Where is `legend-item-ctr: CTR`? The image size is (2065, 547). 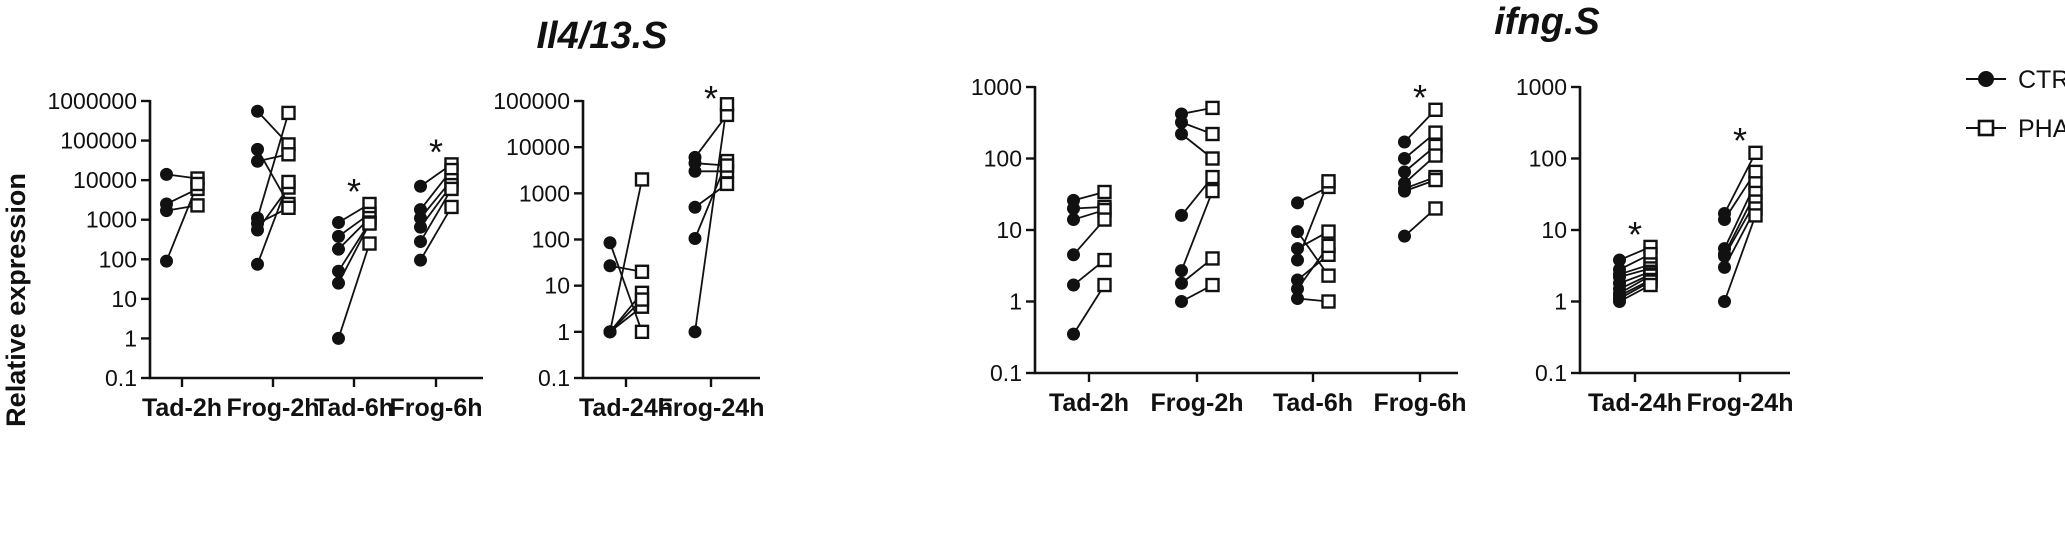
legend-item-ctr: CTR is located at coordinates (2015, 80).